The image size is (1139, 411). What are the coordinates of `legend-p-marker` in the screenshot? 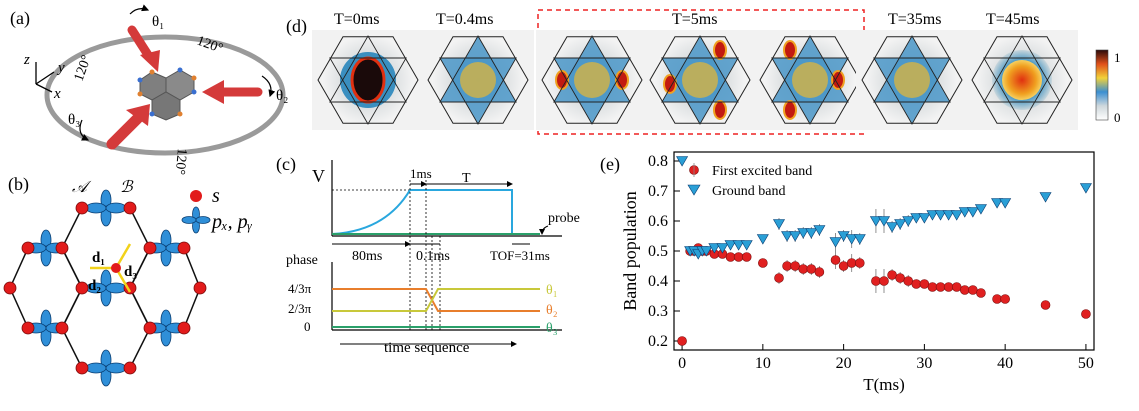 It's located at (196, 220).